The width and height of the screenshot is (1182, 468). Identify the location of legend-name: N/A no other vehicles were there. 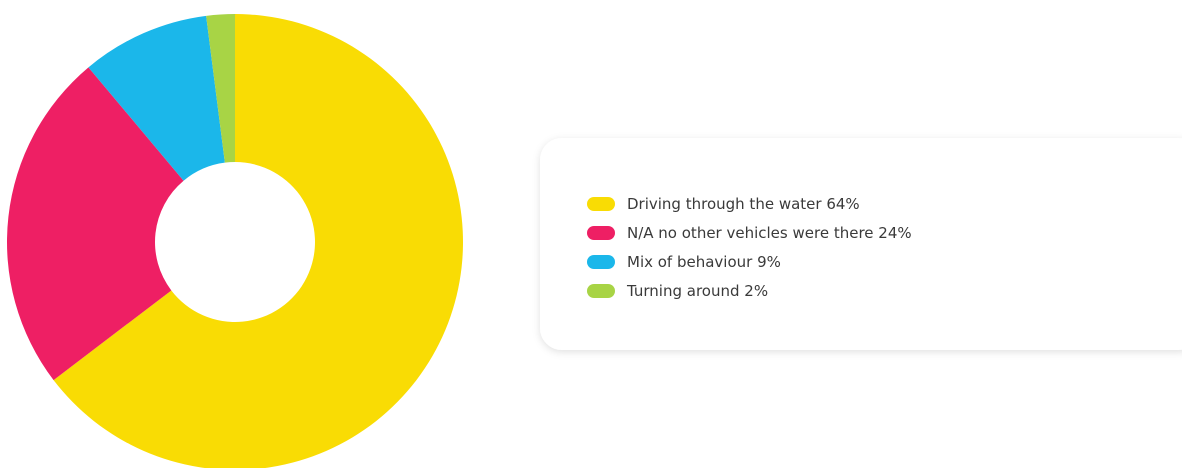
(750, 233).